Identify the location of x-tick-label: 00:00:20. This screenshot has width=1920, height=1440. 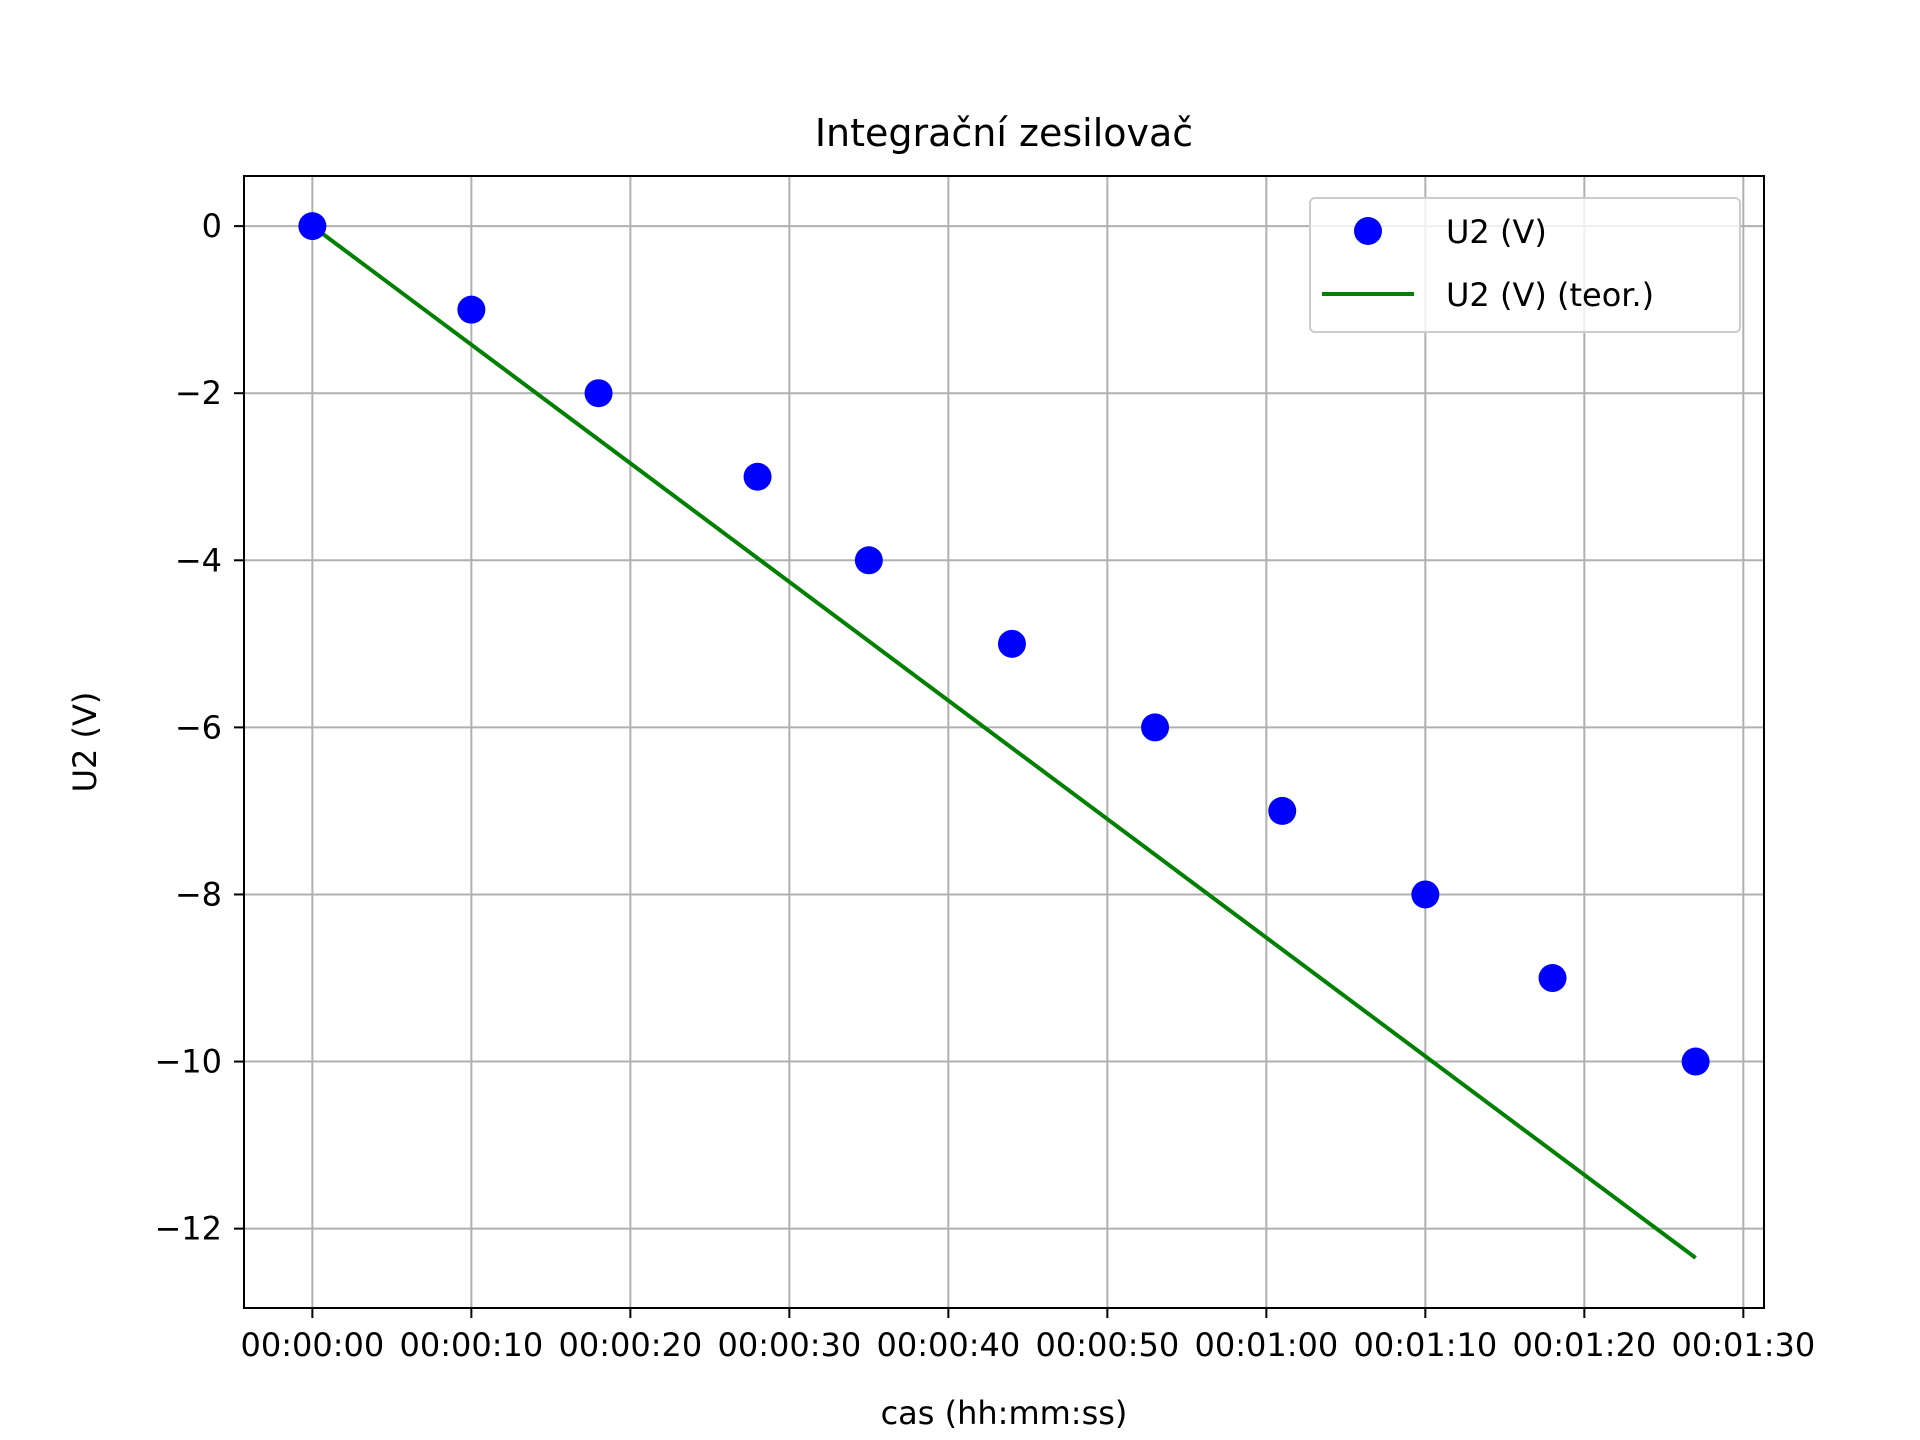
(631, 1345).